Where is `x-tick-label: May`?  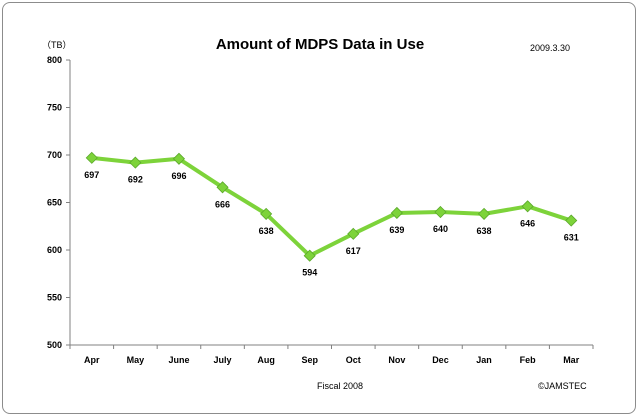 x-tick-label: May is located at coordinates (136, 360).